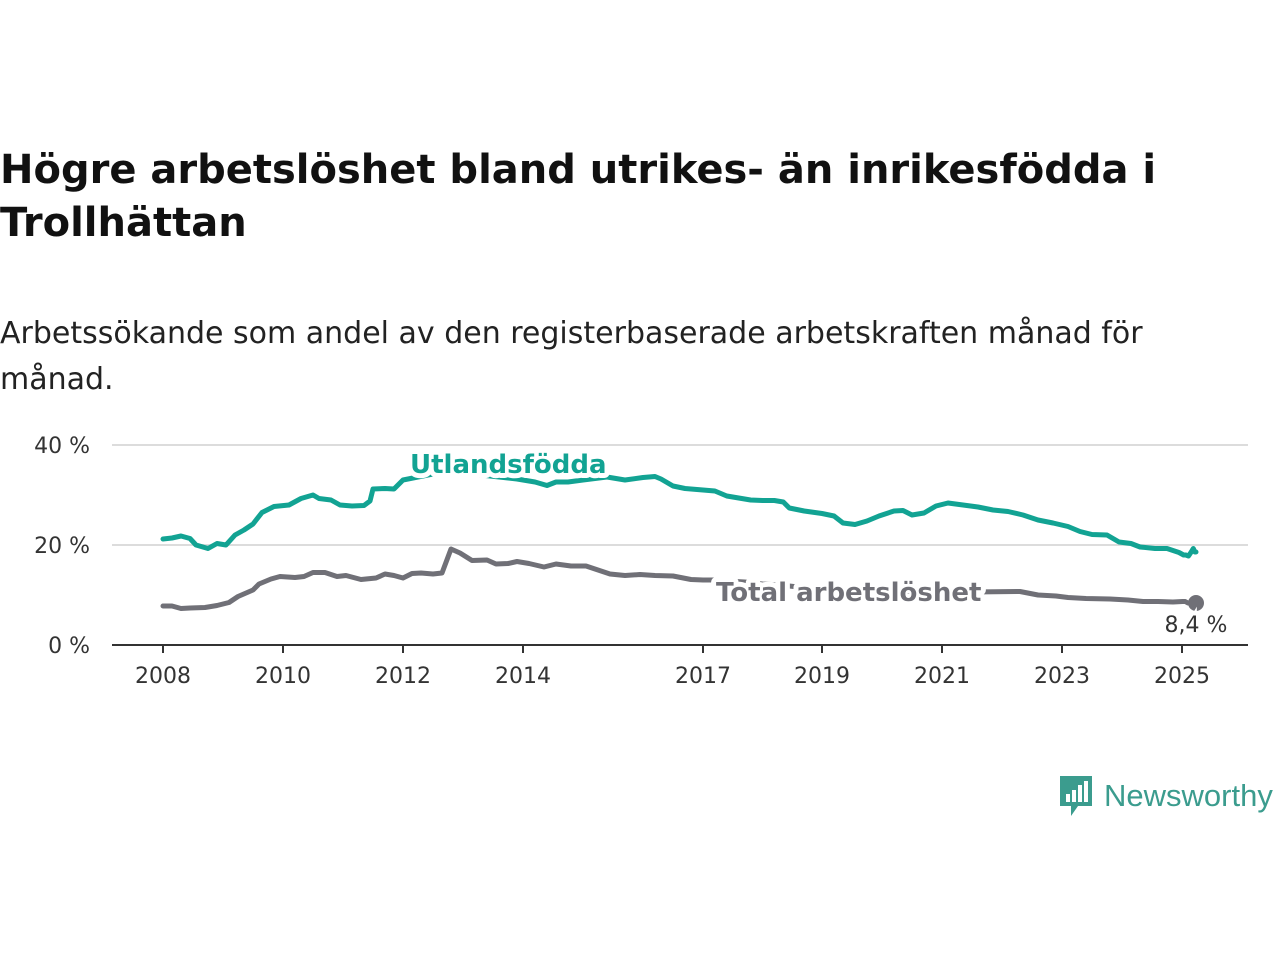 Image resolution: width=1280 pixels, height=960 pixels. Describe the element at coordinates (508, 465) in the screenshot. I see `series-label-utlandsfodda: Utlandsfödda` at that location.